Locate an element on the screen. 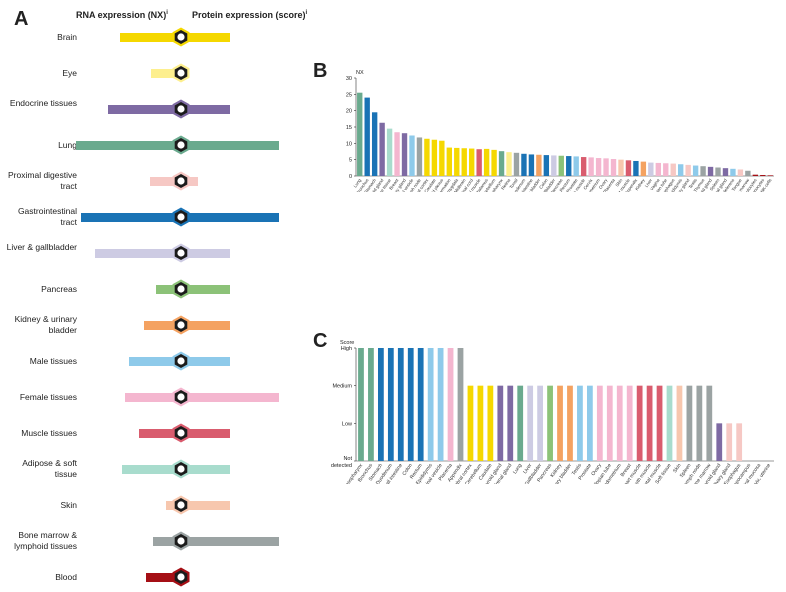 Image resolution: width=786 pixels, height=592 pixels. protein-info-icon: i is located at coordinates (306, 13).